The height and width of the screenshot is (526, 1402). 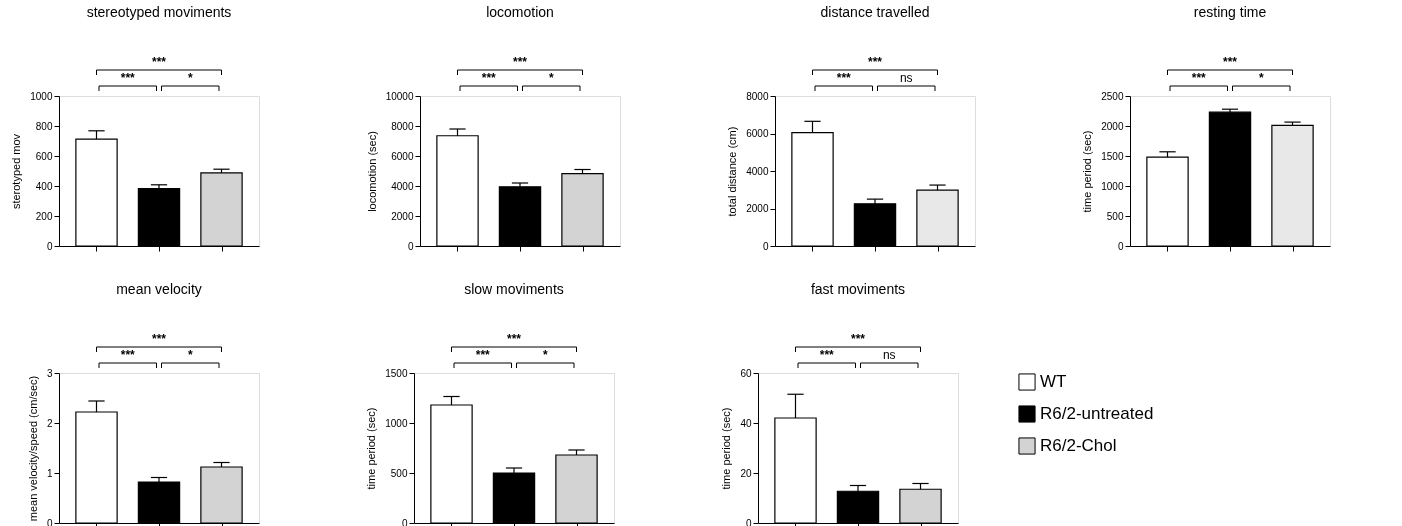 I want to click on y-tick-label: 200, so click(x=44, y=216).